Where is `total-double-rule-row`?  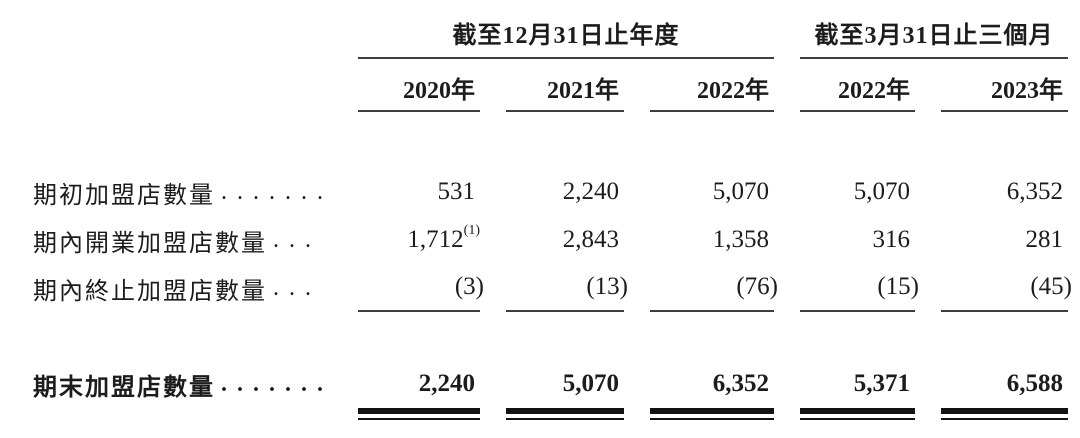 total-double-rule-row is located at coordinates (556, 414).